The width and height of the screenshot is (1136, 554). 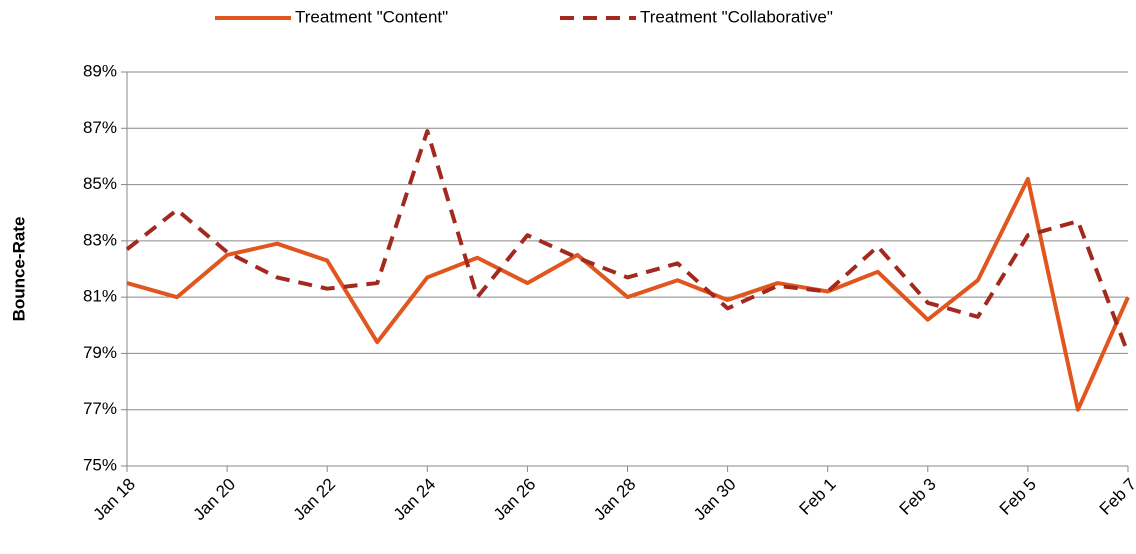 I want to click on y-tick-label: 79%, so click(x=100, y=352).